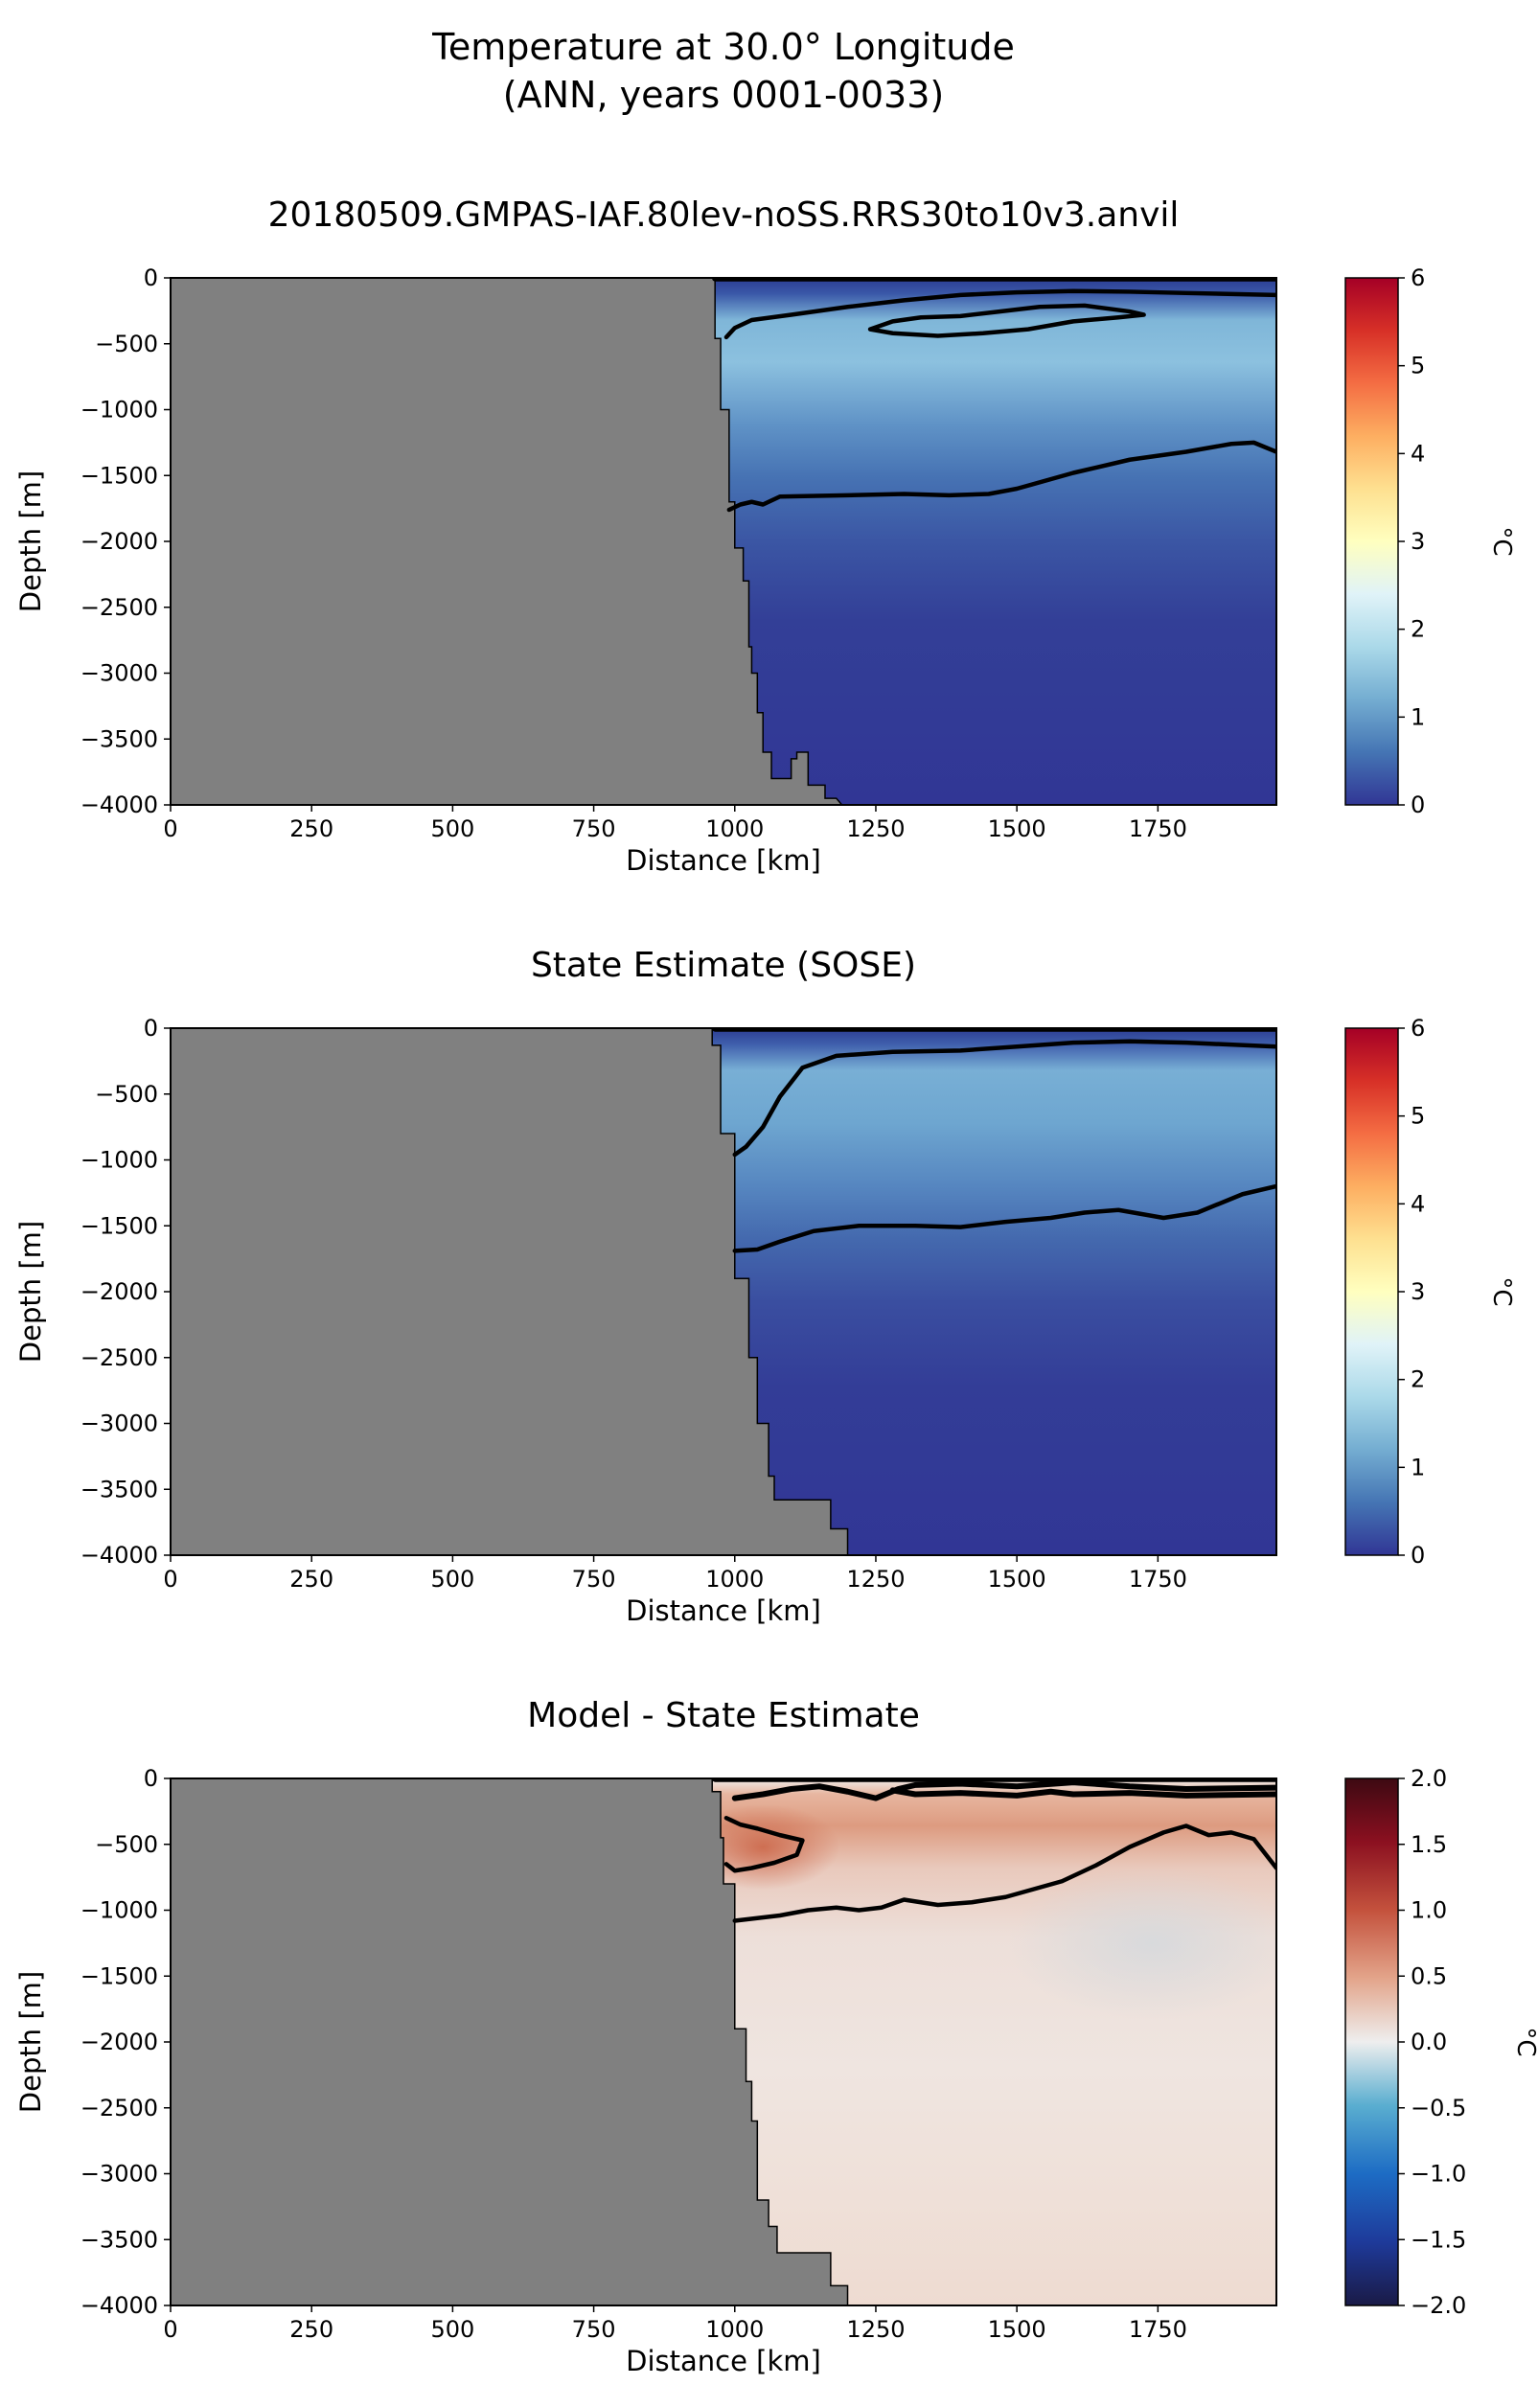 This screenshot has height=2408, width=1538. What do you see at coordinates (723, 47) in the screenshot?
I see `figure-title-line1: Temperature at 30.0° Longitude` at bounding box center [723, 47].